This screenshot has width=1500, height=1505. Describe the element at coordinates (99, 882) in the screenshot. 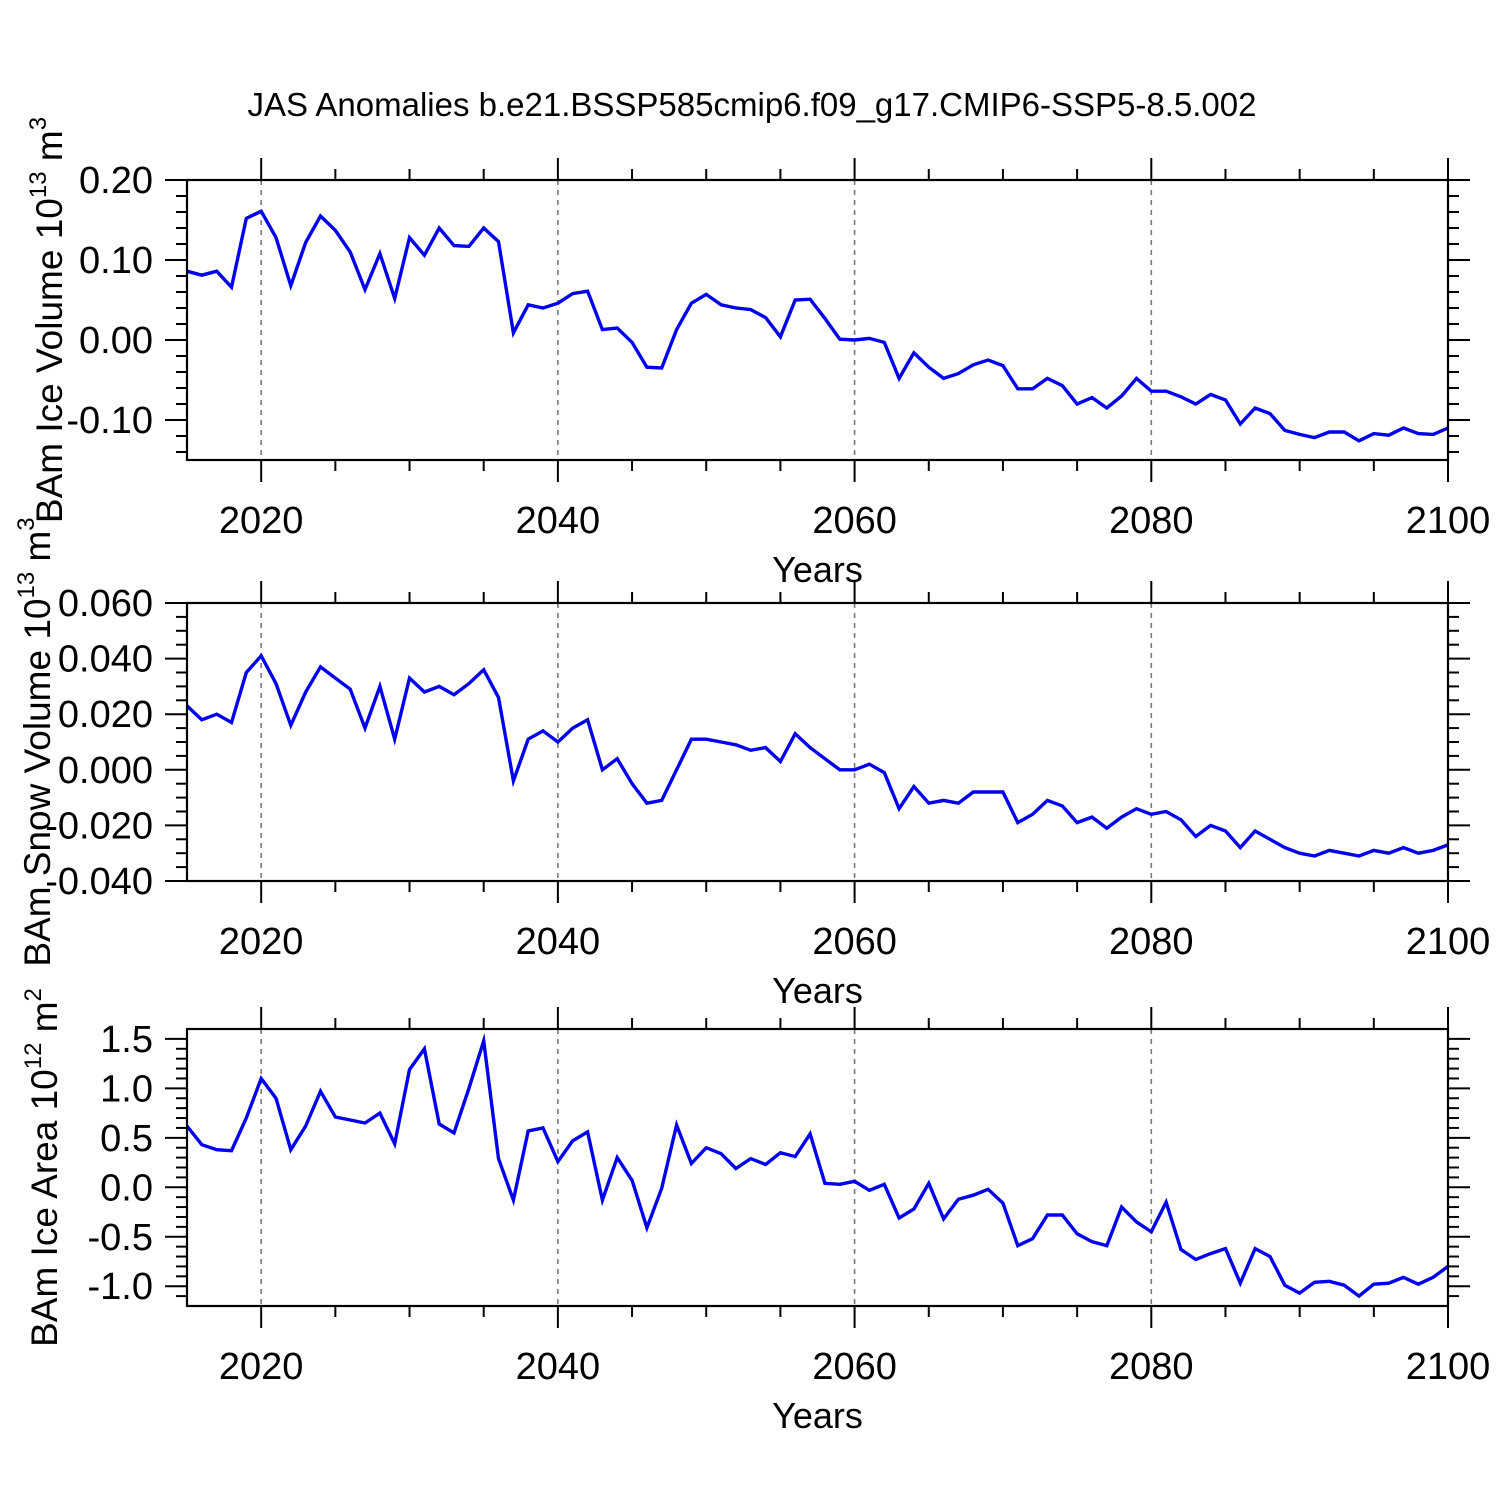

I see `y-tick-label: -0.040` at that location.